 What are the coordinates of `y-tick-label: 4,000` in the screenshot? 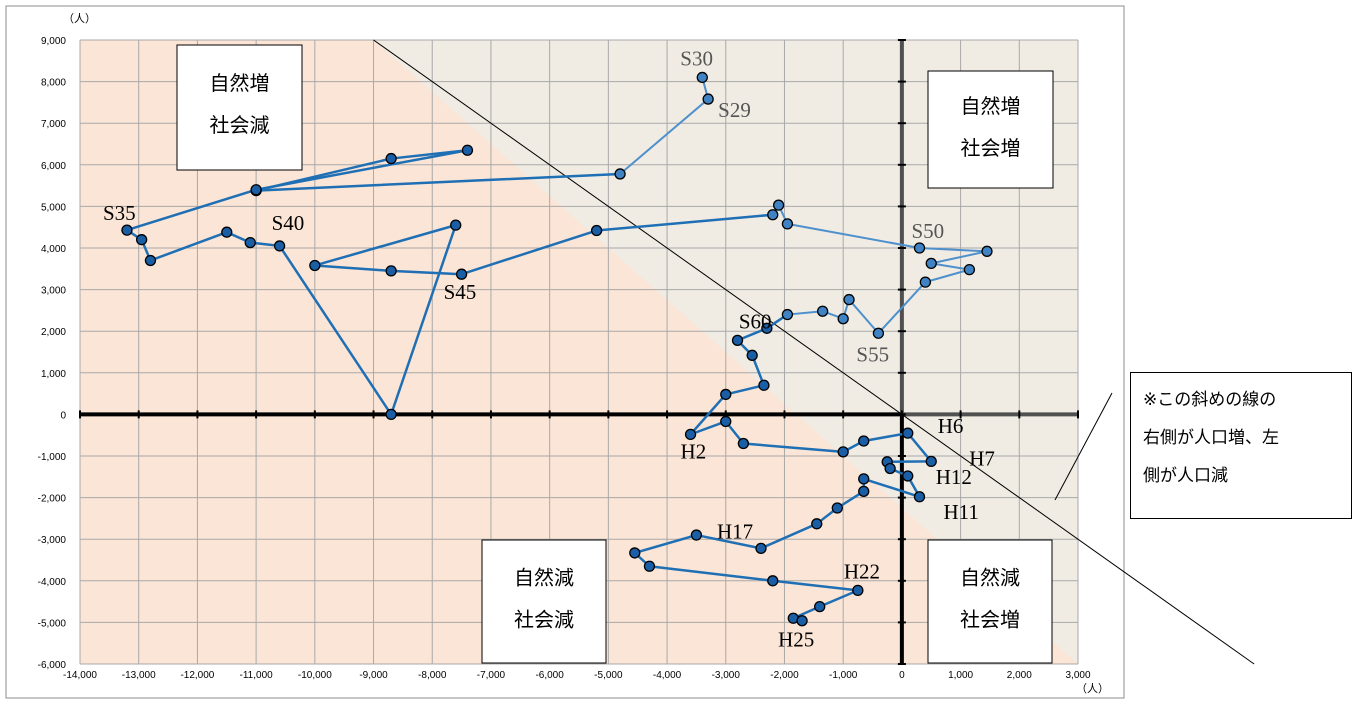 It's located at (53, 249).